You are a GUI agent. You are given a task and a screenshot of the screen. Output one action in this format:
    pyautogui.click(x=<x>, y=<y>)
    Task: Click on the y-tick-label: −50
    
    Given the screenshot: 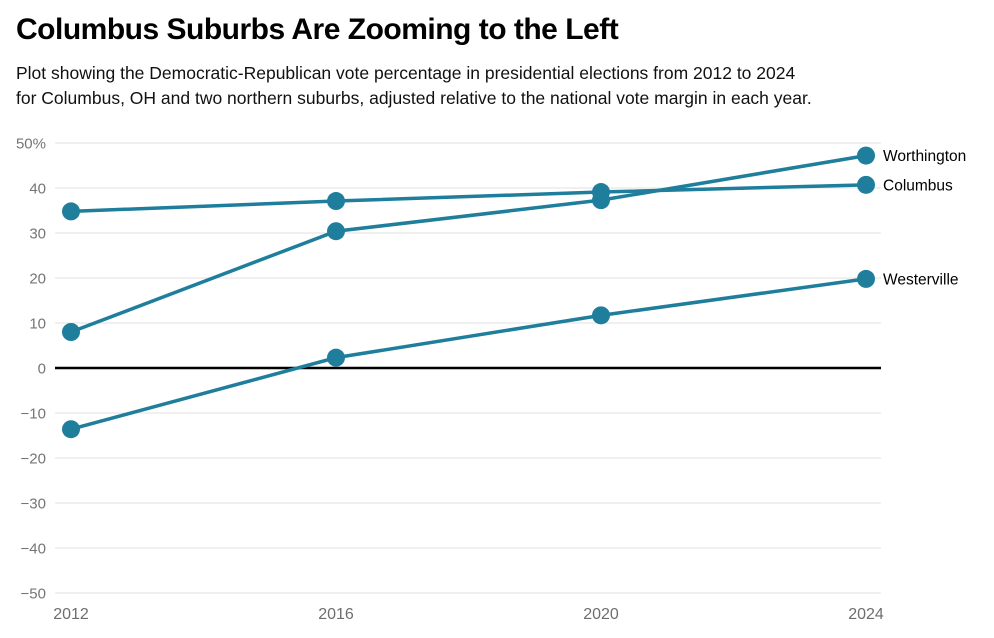 What is the action you would take?
    pyautogui.click(x=33, y=594)
    